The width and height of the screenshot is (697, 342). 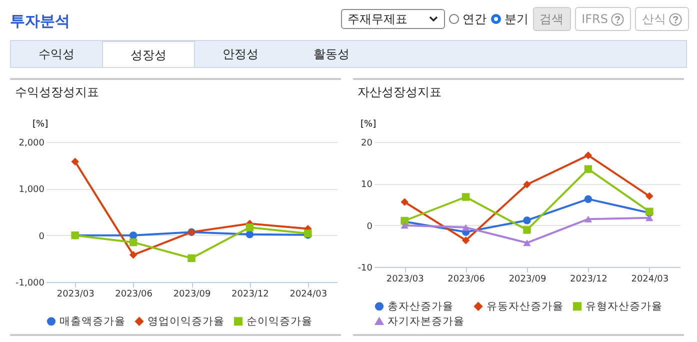 What do you see at coordinates (624, 306) in the screenshot?
I see `legend-label: 유형자산증가율` at bounding box center [624, 306].